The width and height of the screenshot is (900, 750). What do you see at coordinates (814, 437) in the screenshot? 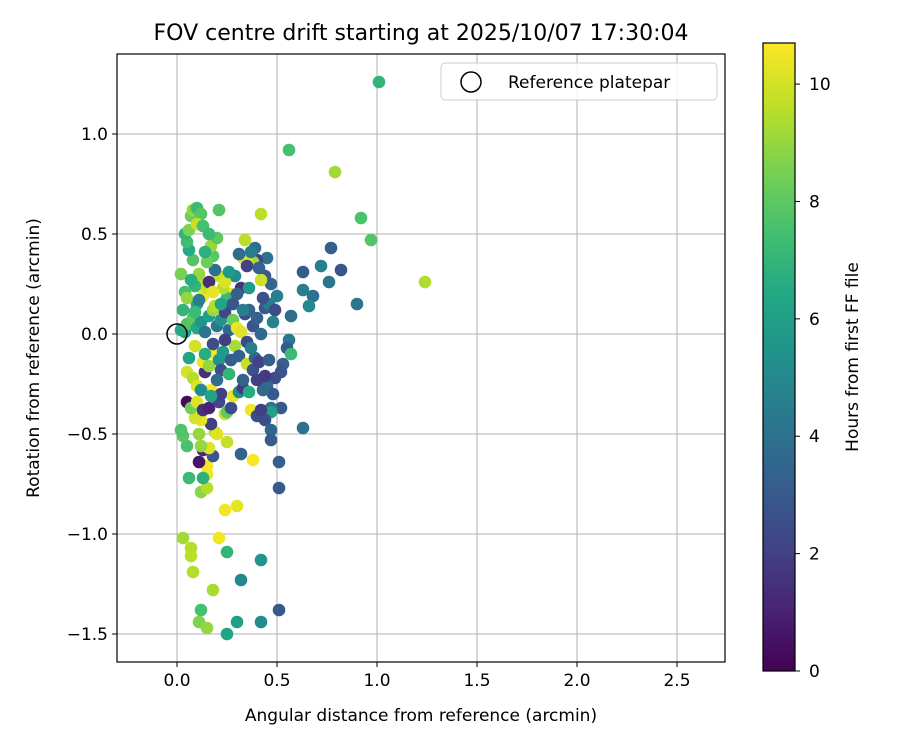
I see `colorbar-tick-label: 4` at bounding box center [814, 437].